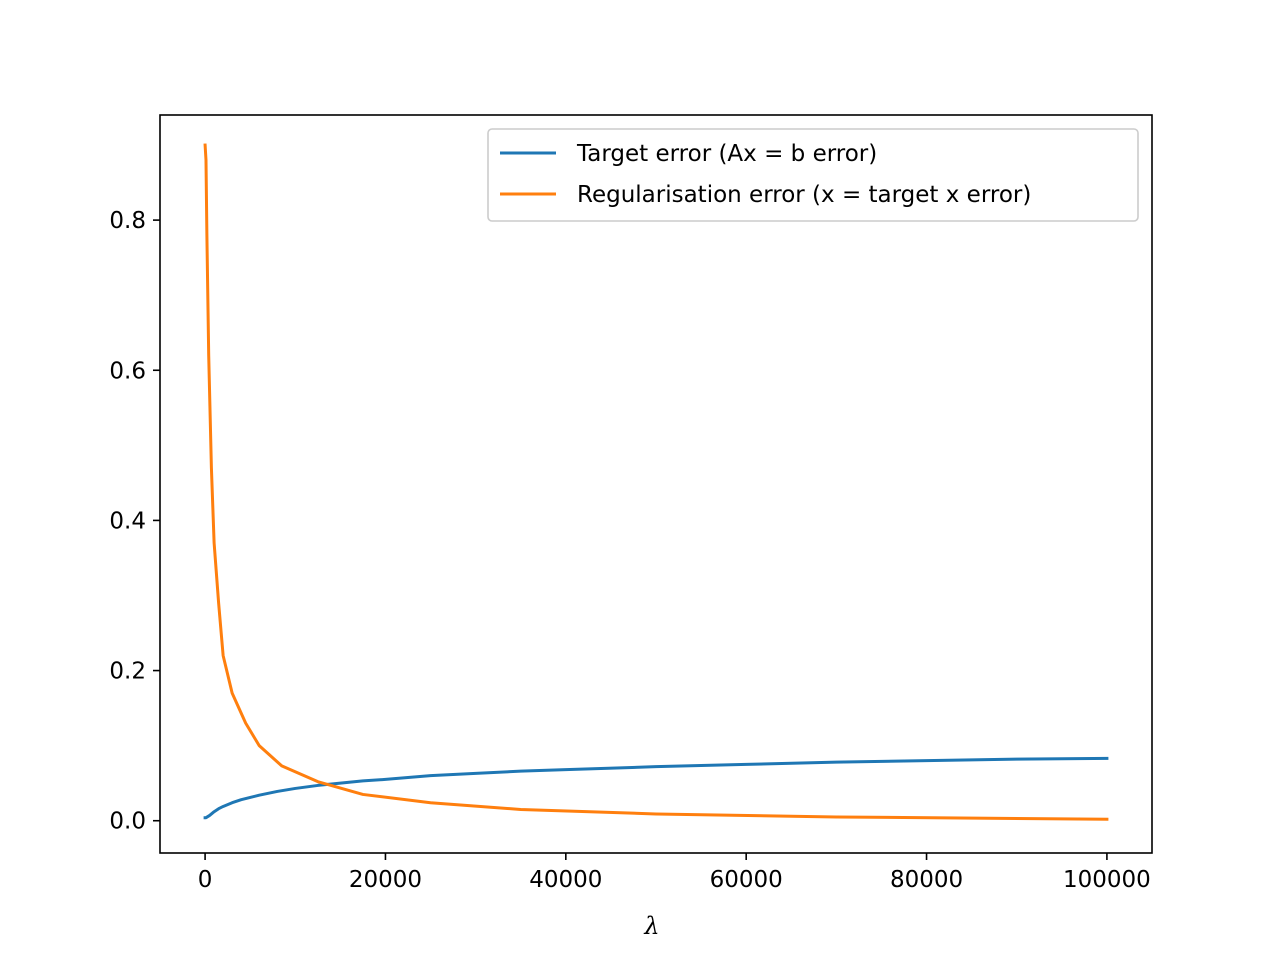 The height and width of the screenshot is (960, 1280). What do you see at coordinates (726, 154) in the screenshot?
I see `legend-label-0: Target error (Ax = b error)` at bounding box center [726, 154].